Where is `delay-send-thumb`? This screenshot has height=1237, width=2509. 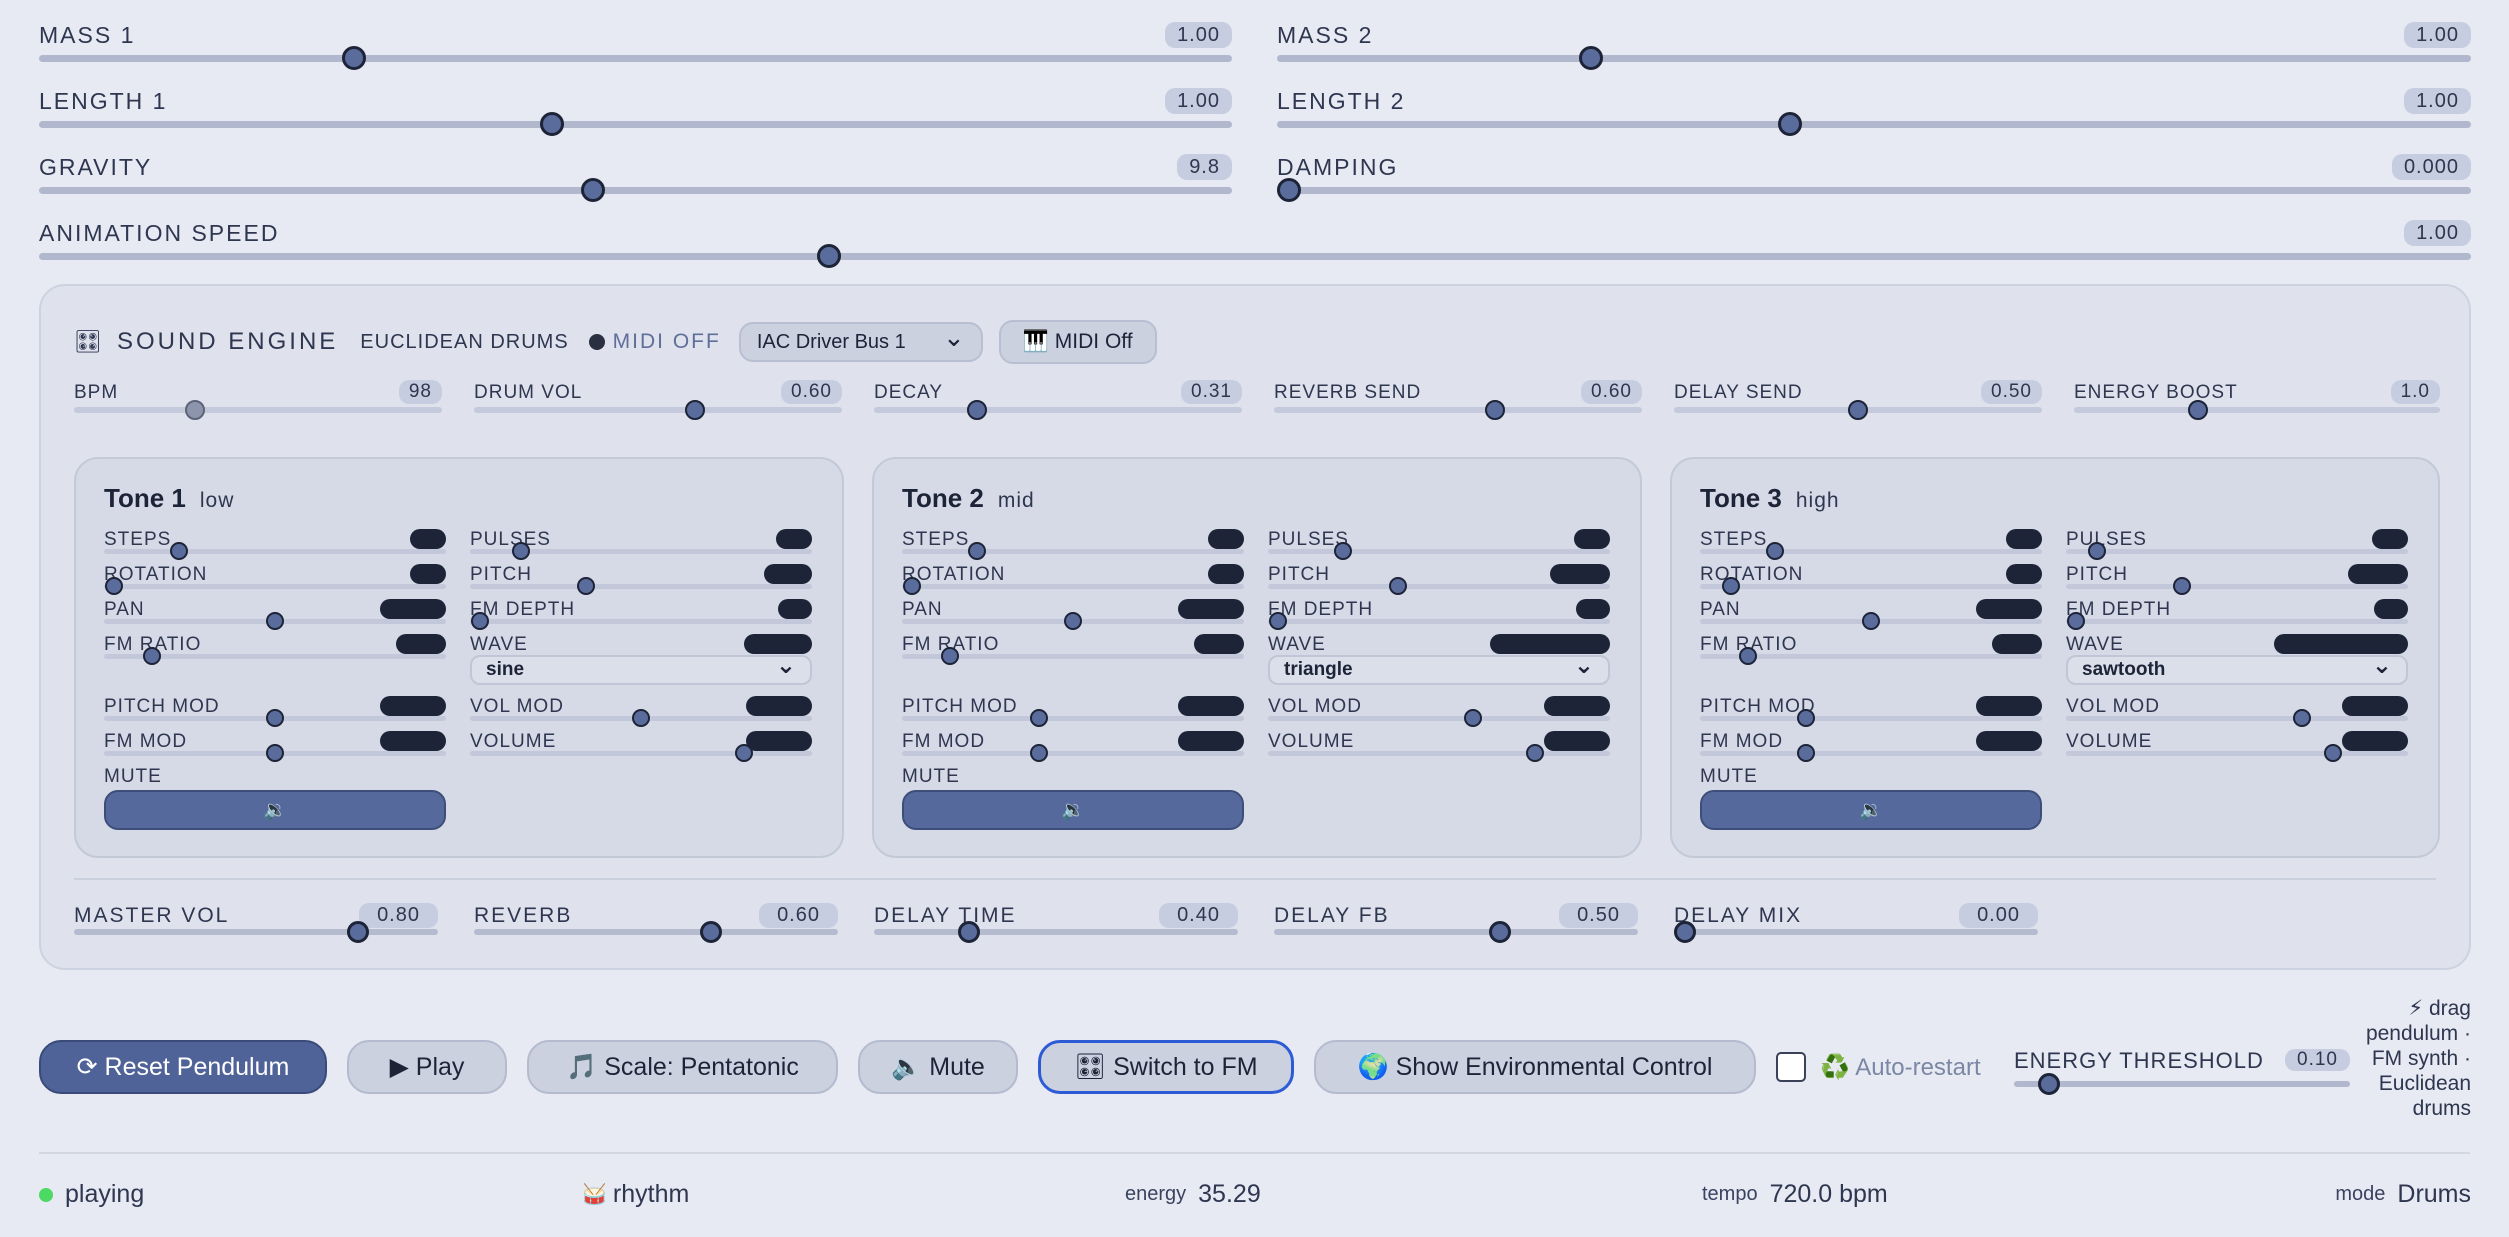 delay-send-thumb is located at coordinates (1858, 410).